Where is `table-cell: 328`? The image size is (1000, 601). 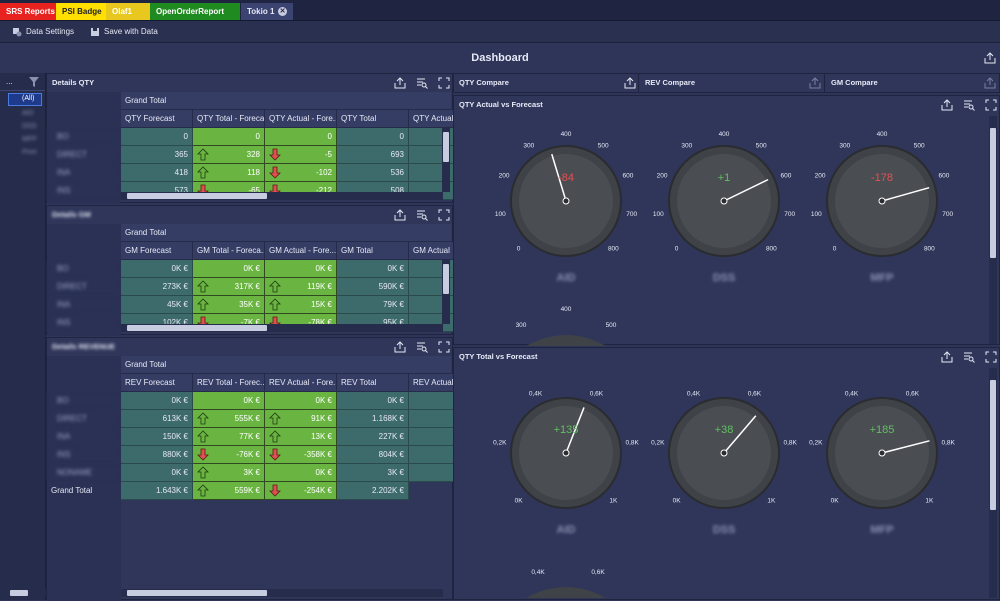
table-cell: 328 is located at coordinates (229, 155).